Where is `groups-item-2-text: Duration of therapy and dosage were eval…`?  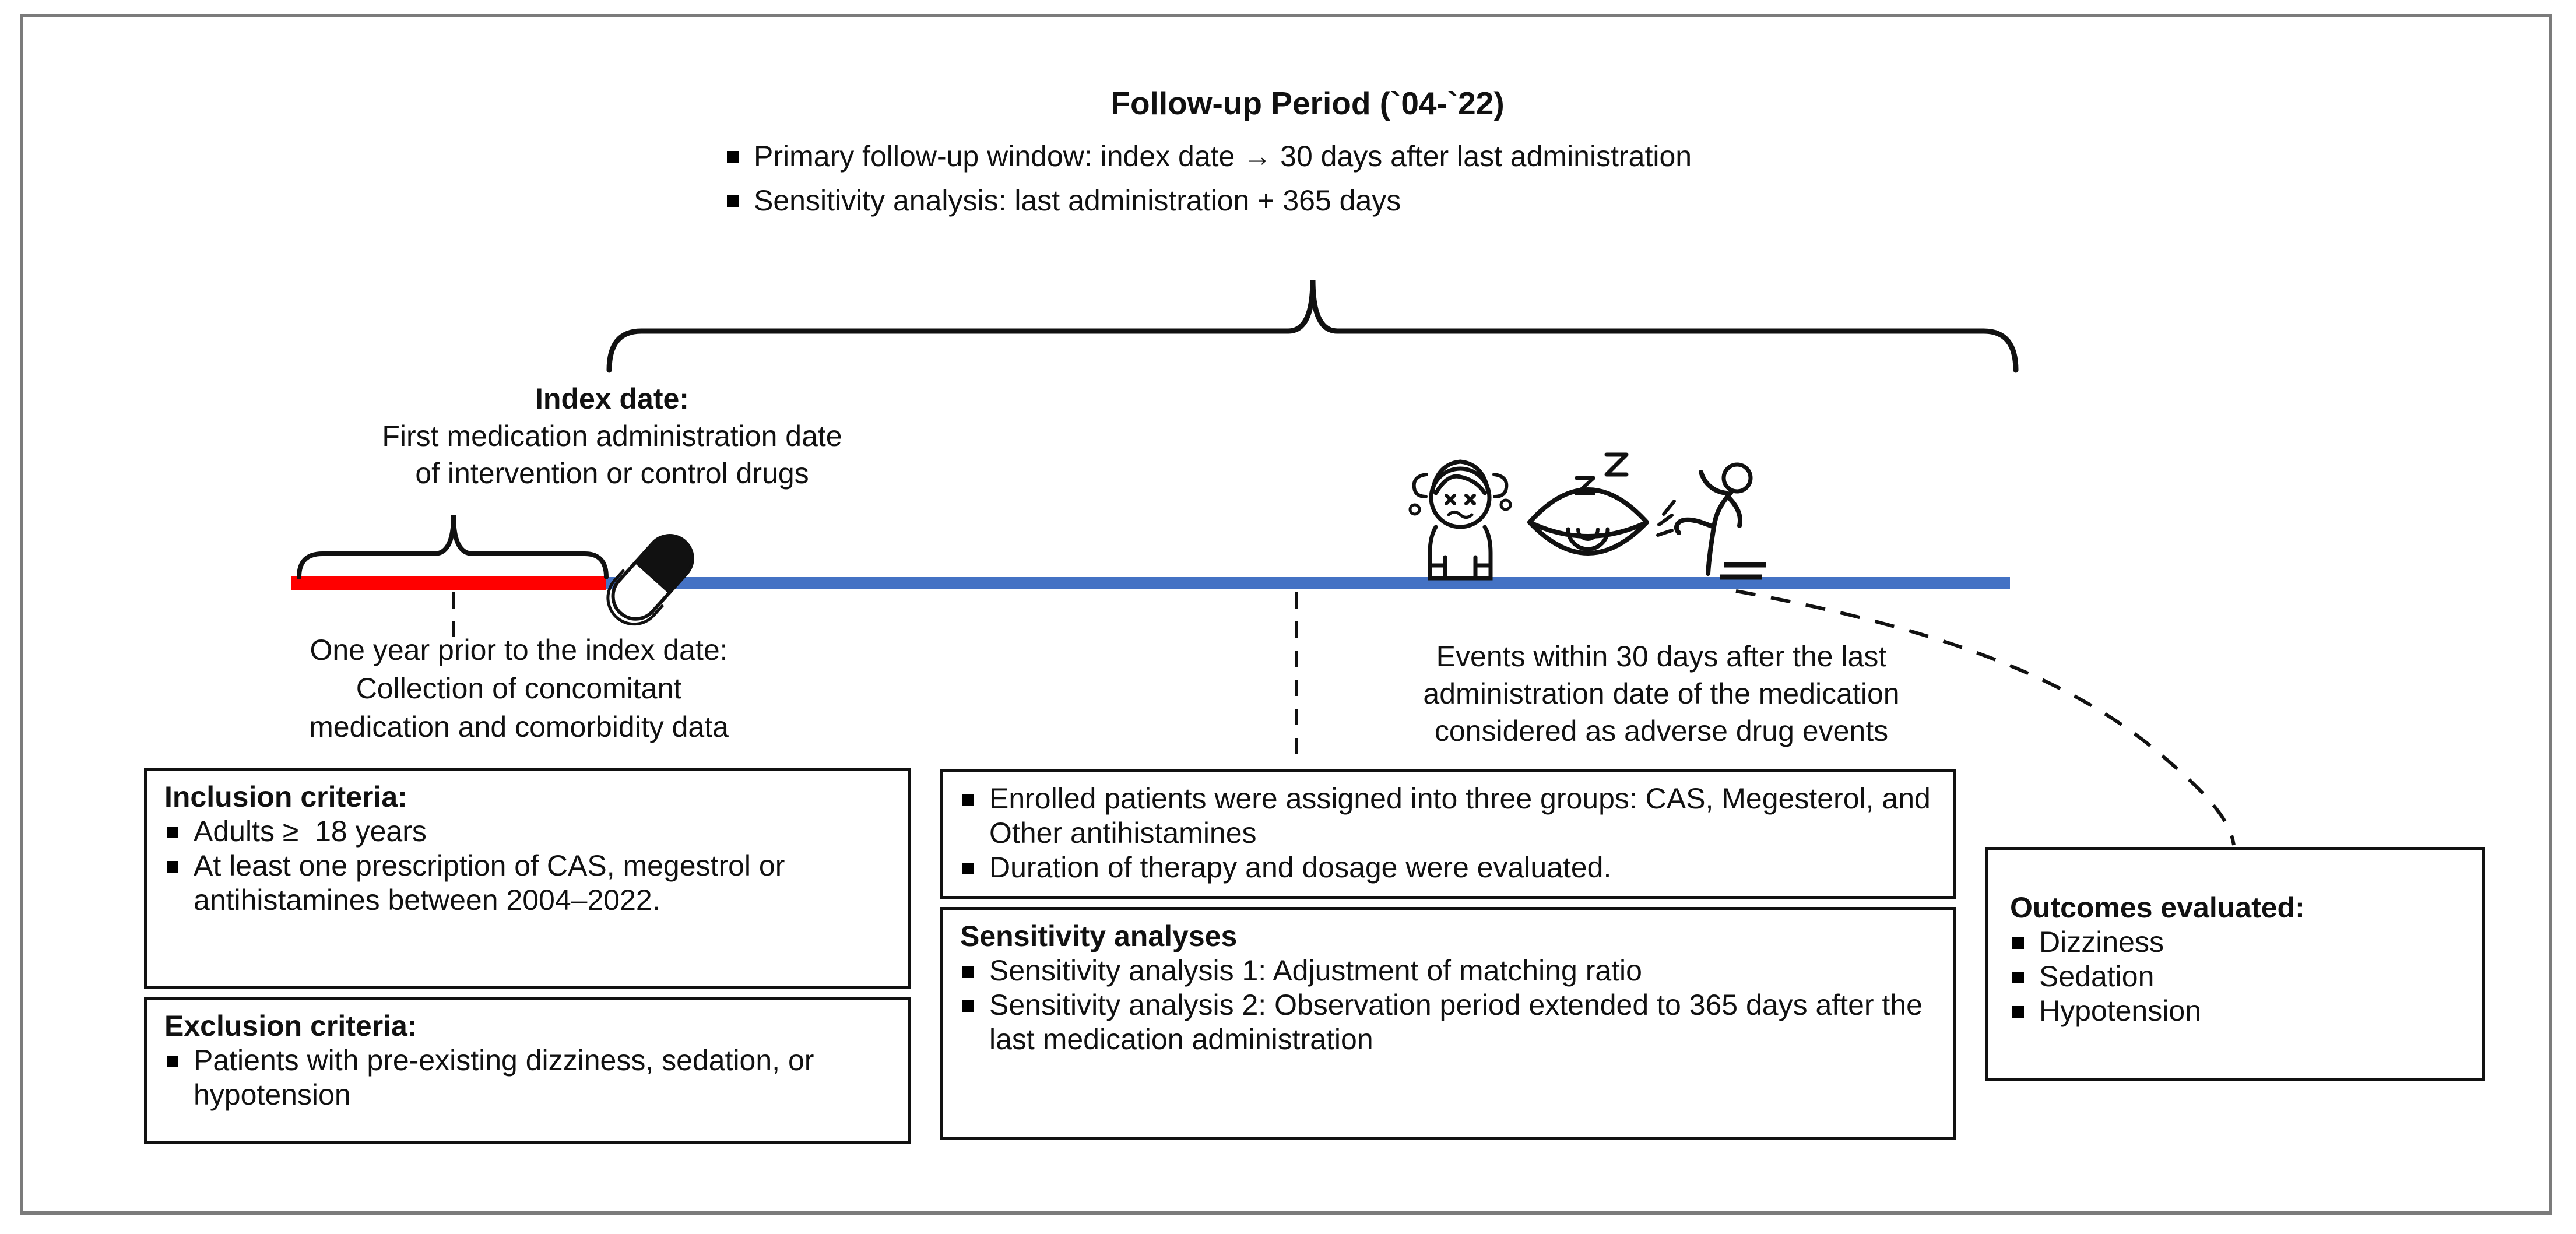 groups-item-2-text: Duration of therapy and dosage were eval… is located at coordinates (1300, 867).